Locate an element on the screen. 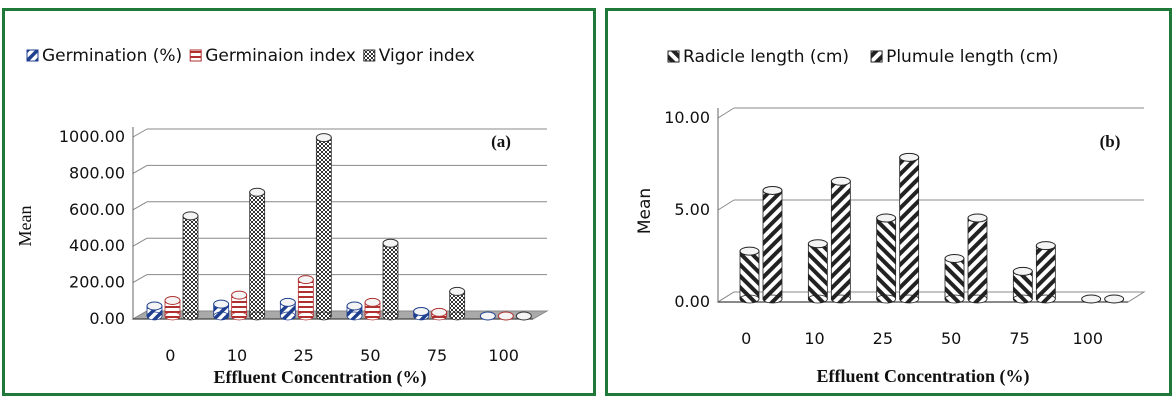  legend-label: Vigor index is located at coordinates (427, 56).